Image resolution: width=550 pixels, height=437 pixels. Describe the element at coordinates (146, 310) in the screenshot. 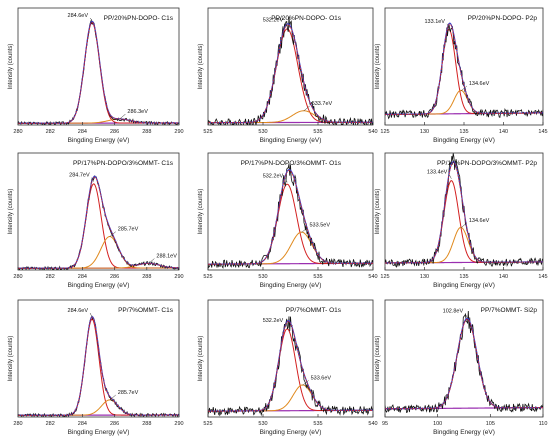

I see `panel-title: PP/7%OMMT- C1s` at that location.